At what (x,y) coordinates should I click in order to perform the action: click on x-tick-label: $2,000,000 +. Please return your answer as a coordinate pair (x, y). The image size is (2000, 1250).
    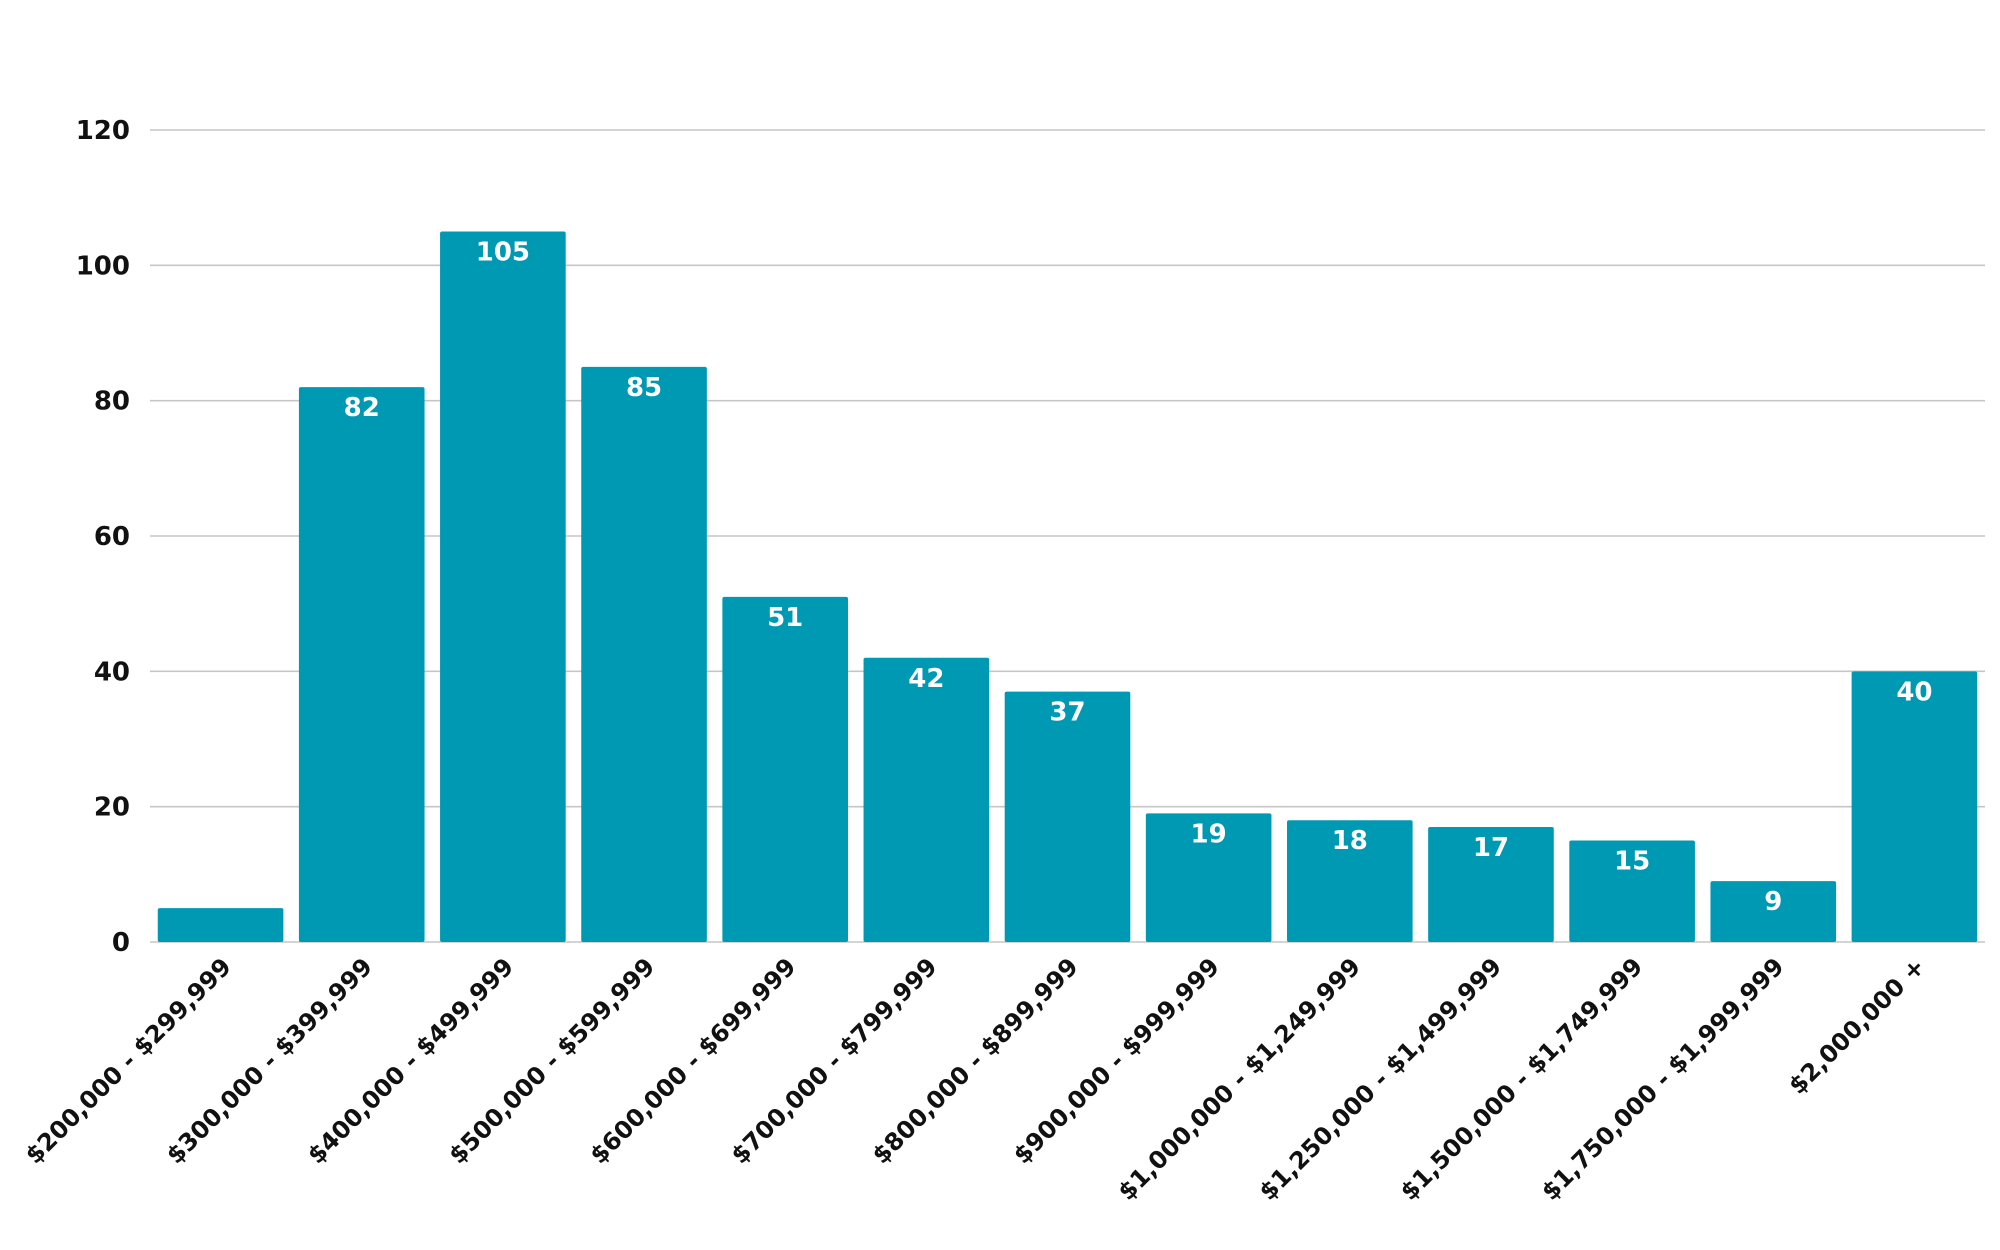
    Looking at the image, I should click on (1856, 1025).